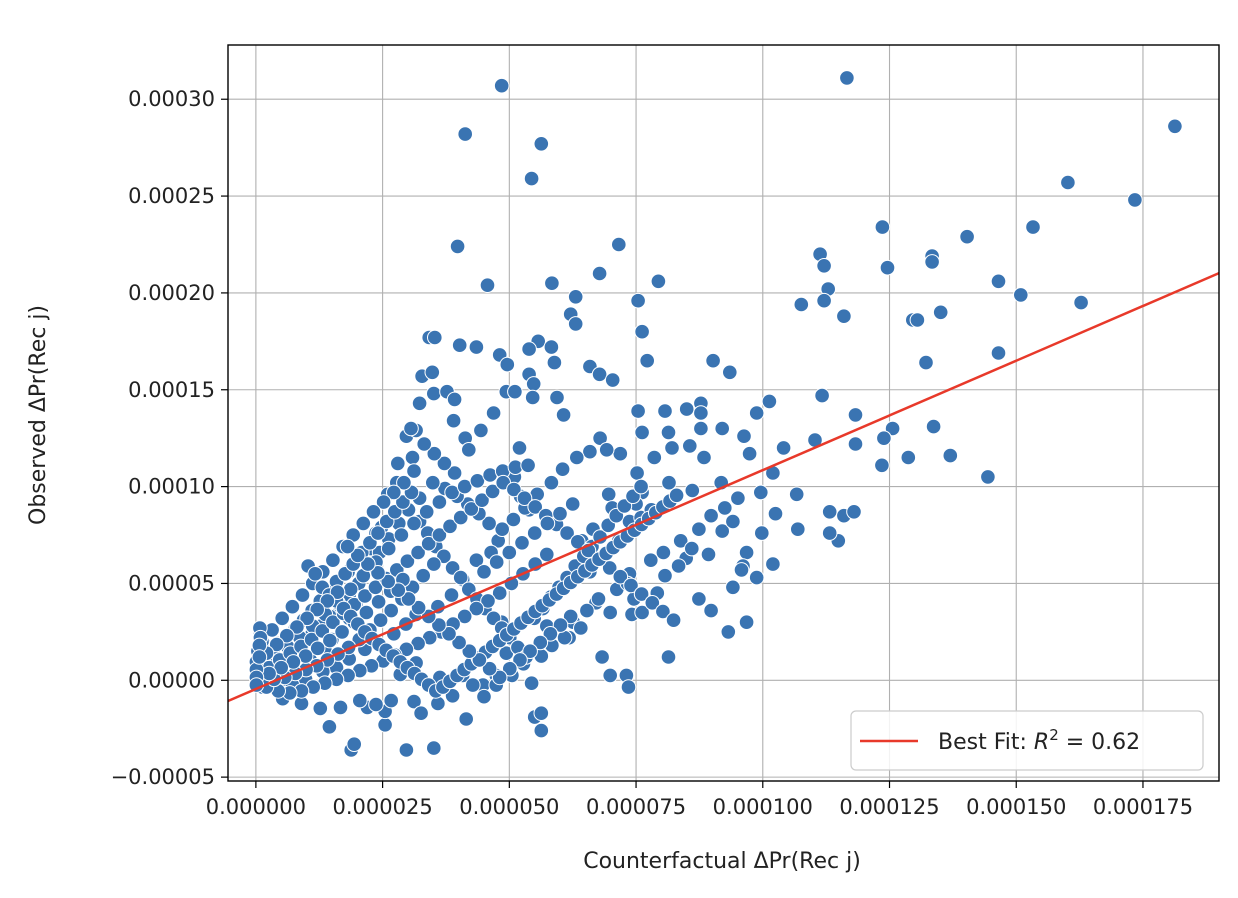  What do you see at coordinates (722, 861) in the screenshot?
I see `x-axis-label: Counterfactual ΔPr(Rec j)` at bounding box center [722, 861].